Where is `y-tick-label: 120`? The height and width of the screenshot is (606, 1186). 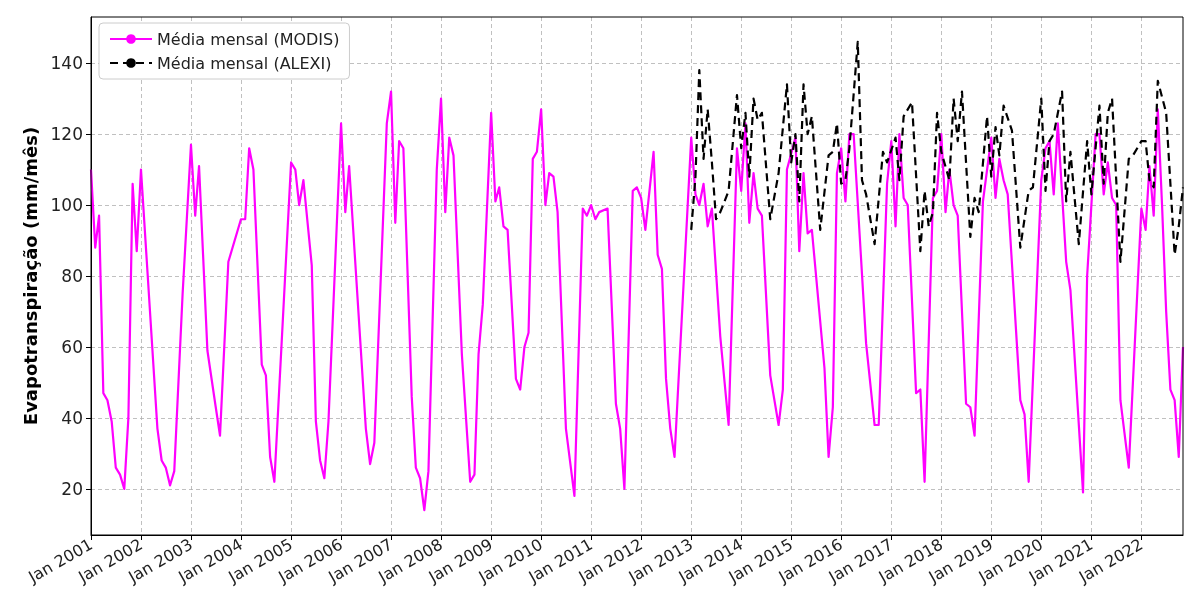
y-tick-label: 120 is located at coordinates (66, 134).